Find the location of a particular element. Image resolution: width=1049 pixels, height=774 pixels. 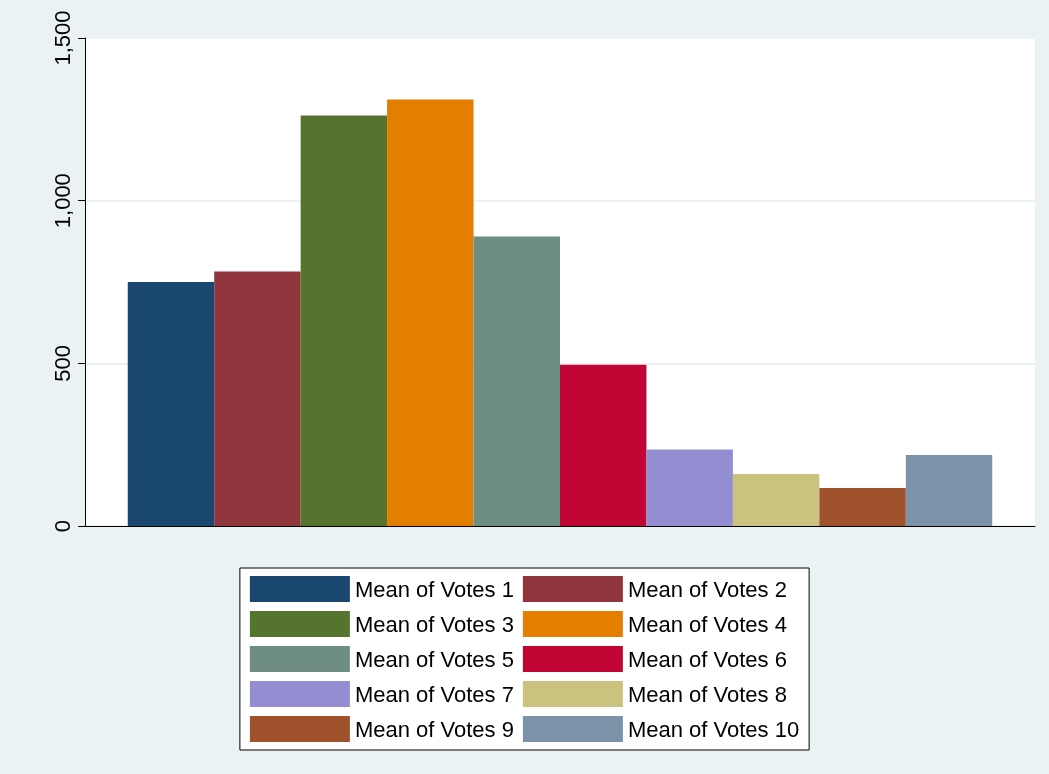

legend-label: Mean of Votes 6 is located at coordinates (707, 659).